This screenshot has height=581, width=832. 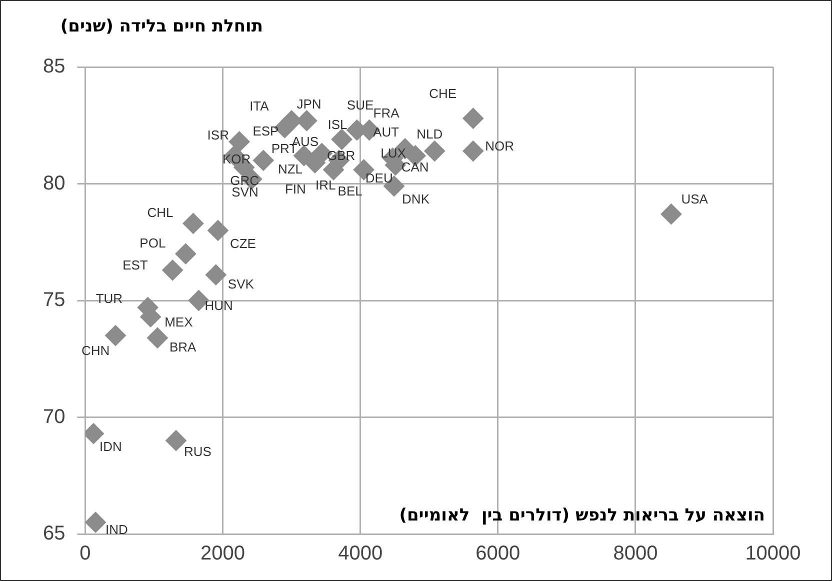 I want to click on series-label: NLD, so click(x=429, y=134).